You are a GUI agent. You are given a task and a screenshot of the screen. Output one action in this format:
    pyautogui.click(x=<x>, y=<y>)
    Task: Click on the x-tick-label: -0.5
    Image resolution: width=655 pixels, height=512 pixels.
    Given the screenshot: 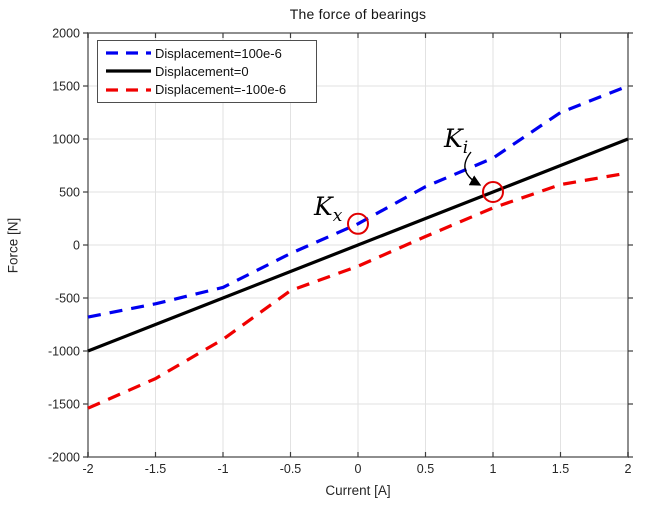 What is the action you would take?
    pyautogui.click(x=291, y=469)
    